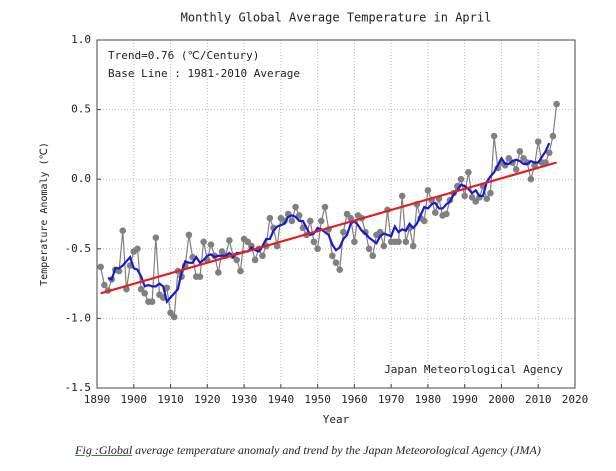 Image resolution: width=616 pixels, height=471 pixels. What do you see at coordinates (428, 399) in the screenshot?
I see `x-tick-label: 1980` at bounding box center [428, 399].